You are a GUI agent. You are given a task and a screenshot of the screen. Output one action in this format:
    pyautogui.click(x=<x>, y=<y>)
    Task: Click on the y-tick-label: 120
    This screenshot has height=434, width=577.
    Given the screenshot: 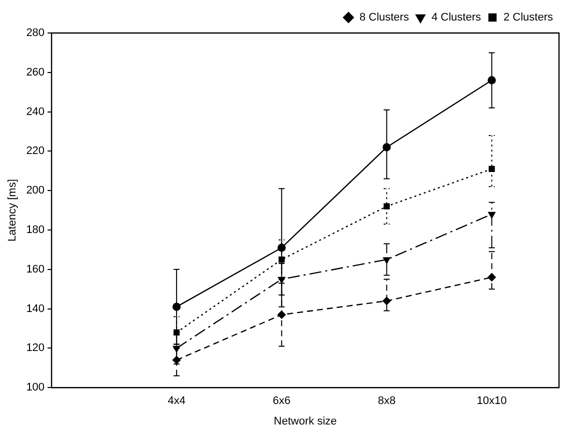 What is the action you would take?
    pyautogui.click(x=35, y=348)
    